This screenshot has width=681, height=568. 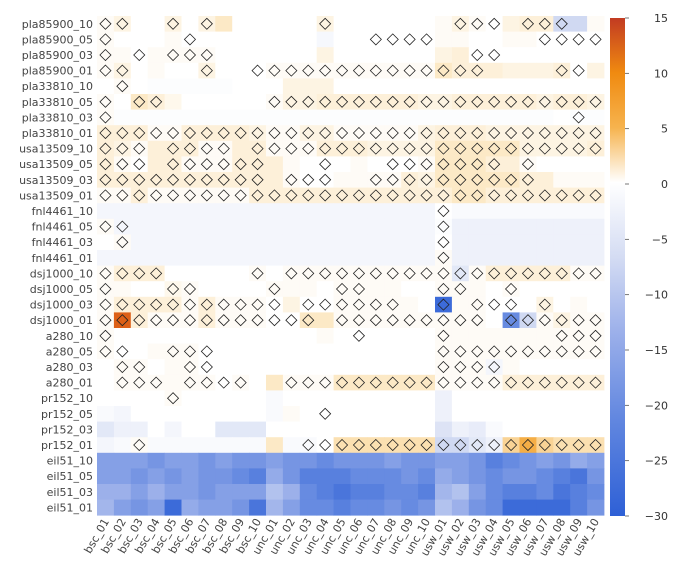 I want to click on y-tick-label: pla33810_10, so click(x=57, y=86).